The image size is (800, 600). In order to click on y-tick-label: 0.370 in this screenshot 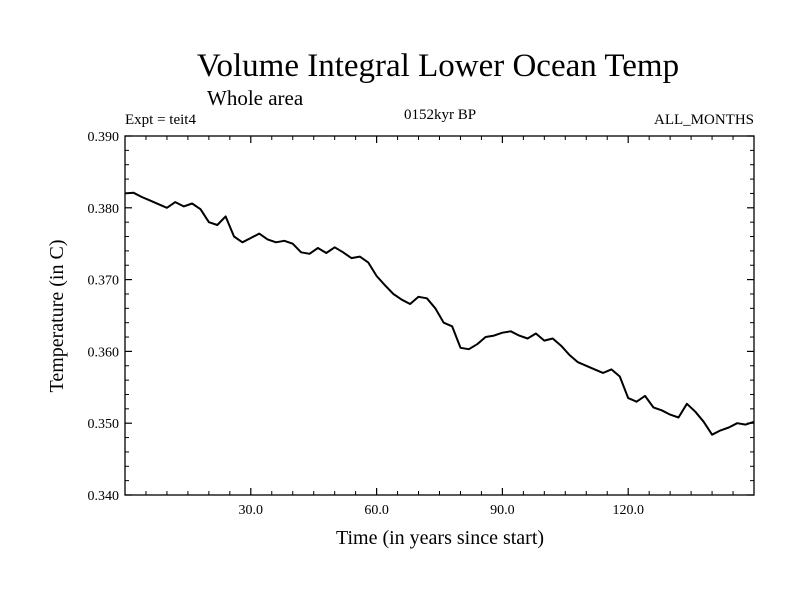, I will do `click(104, 281)`.